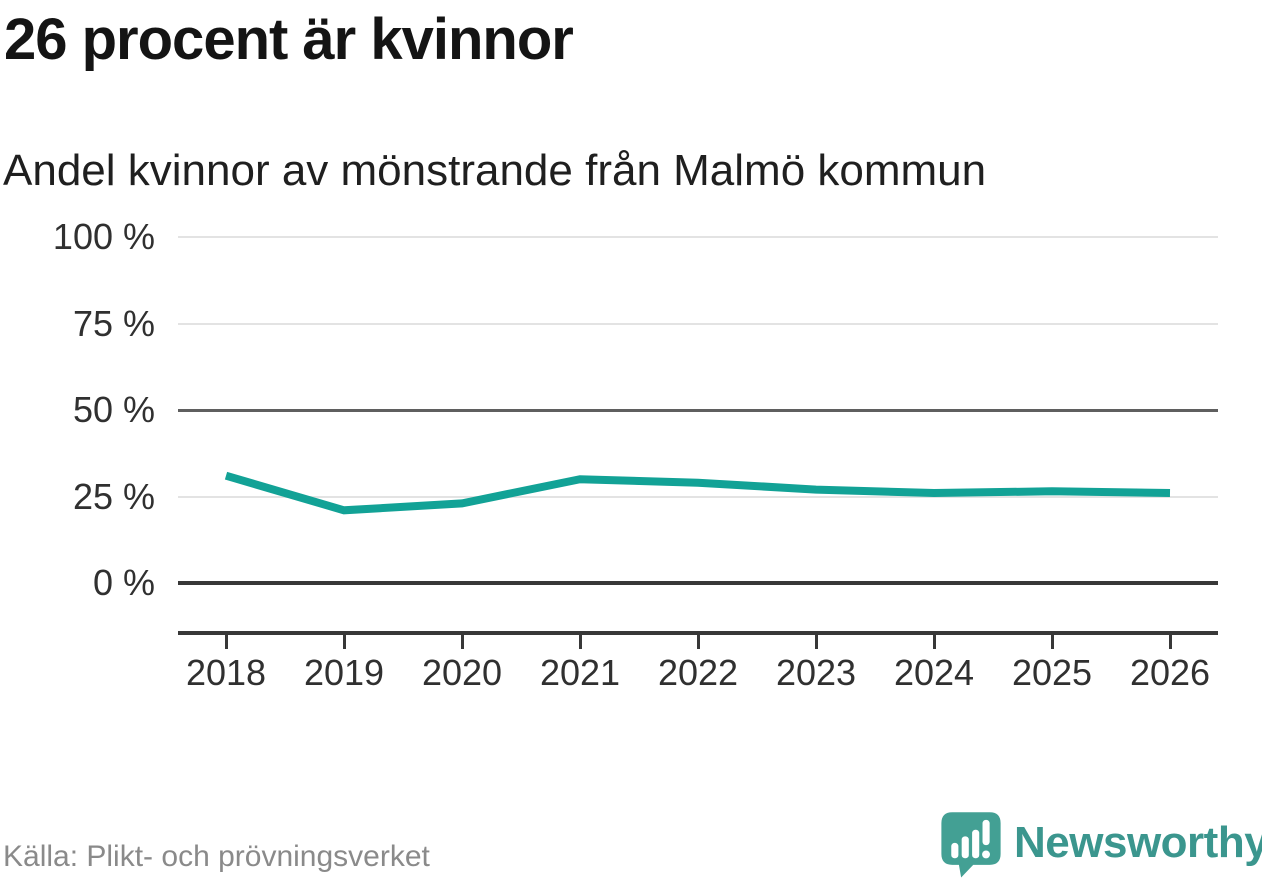 This screenshot has height=879, width=1262. Describe the element at coordinates (1170, 672) in the screenshot. I see `x-axis-tick-label: 2026` at that location.